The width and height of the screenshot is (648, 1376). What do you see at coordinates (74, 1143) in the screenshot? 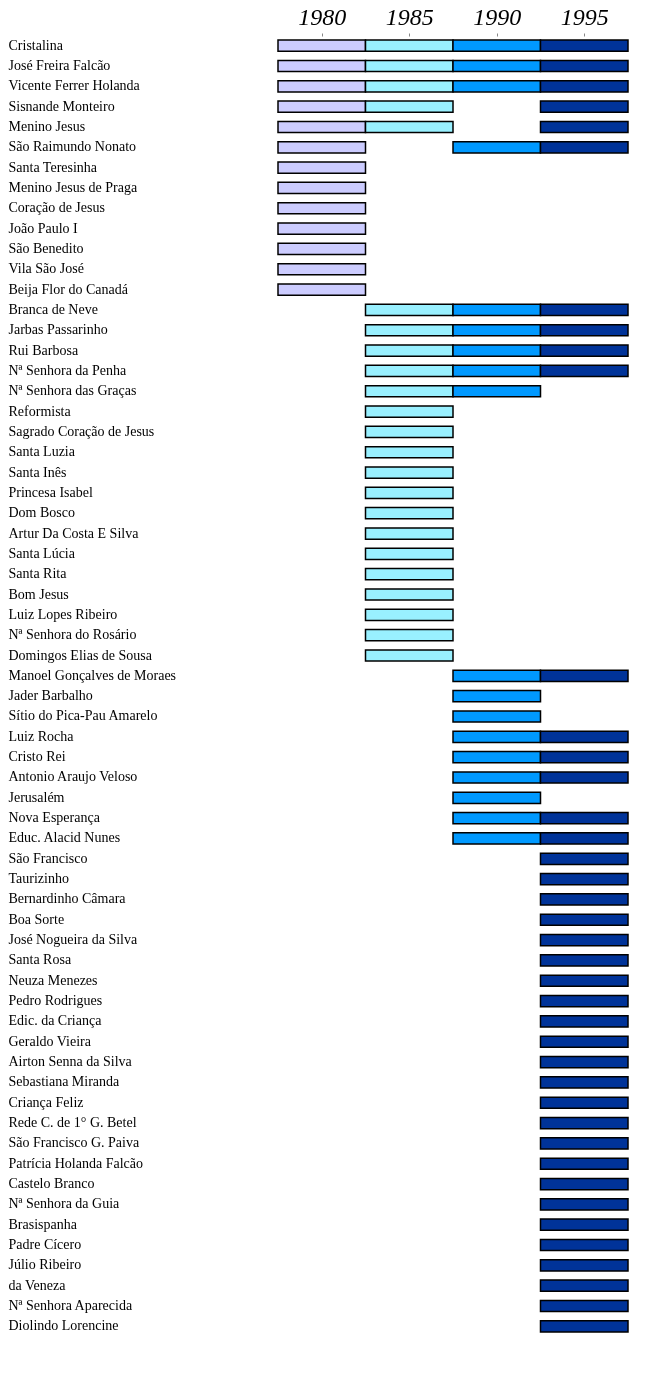
I see `y-tick-label: São Francisco G. Paiva` at bounding box center [74, 1143].